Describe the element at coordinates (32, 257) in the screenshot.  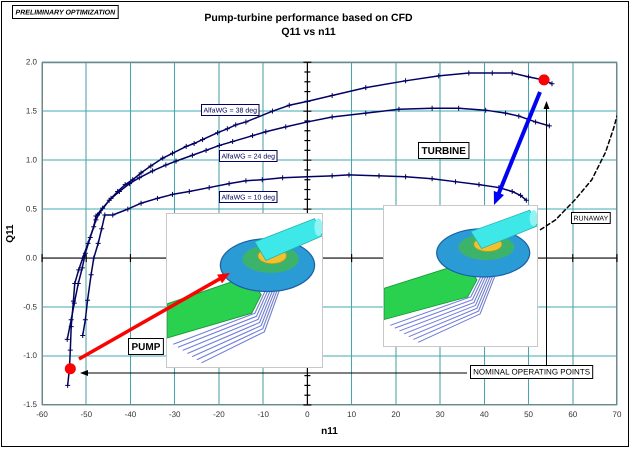
I see `y-tick-label: 0.0` at that location.